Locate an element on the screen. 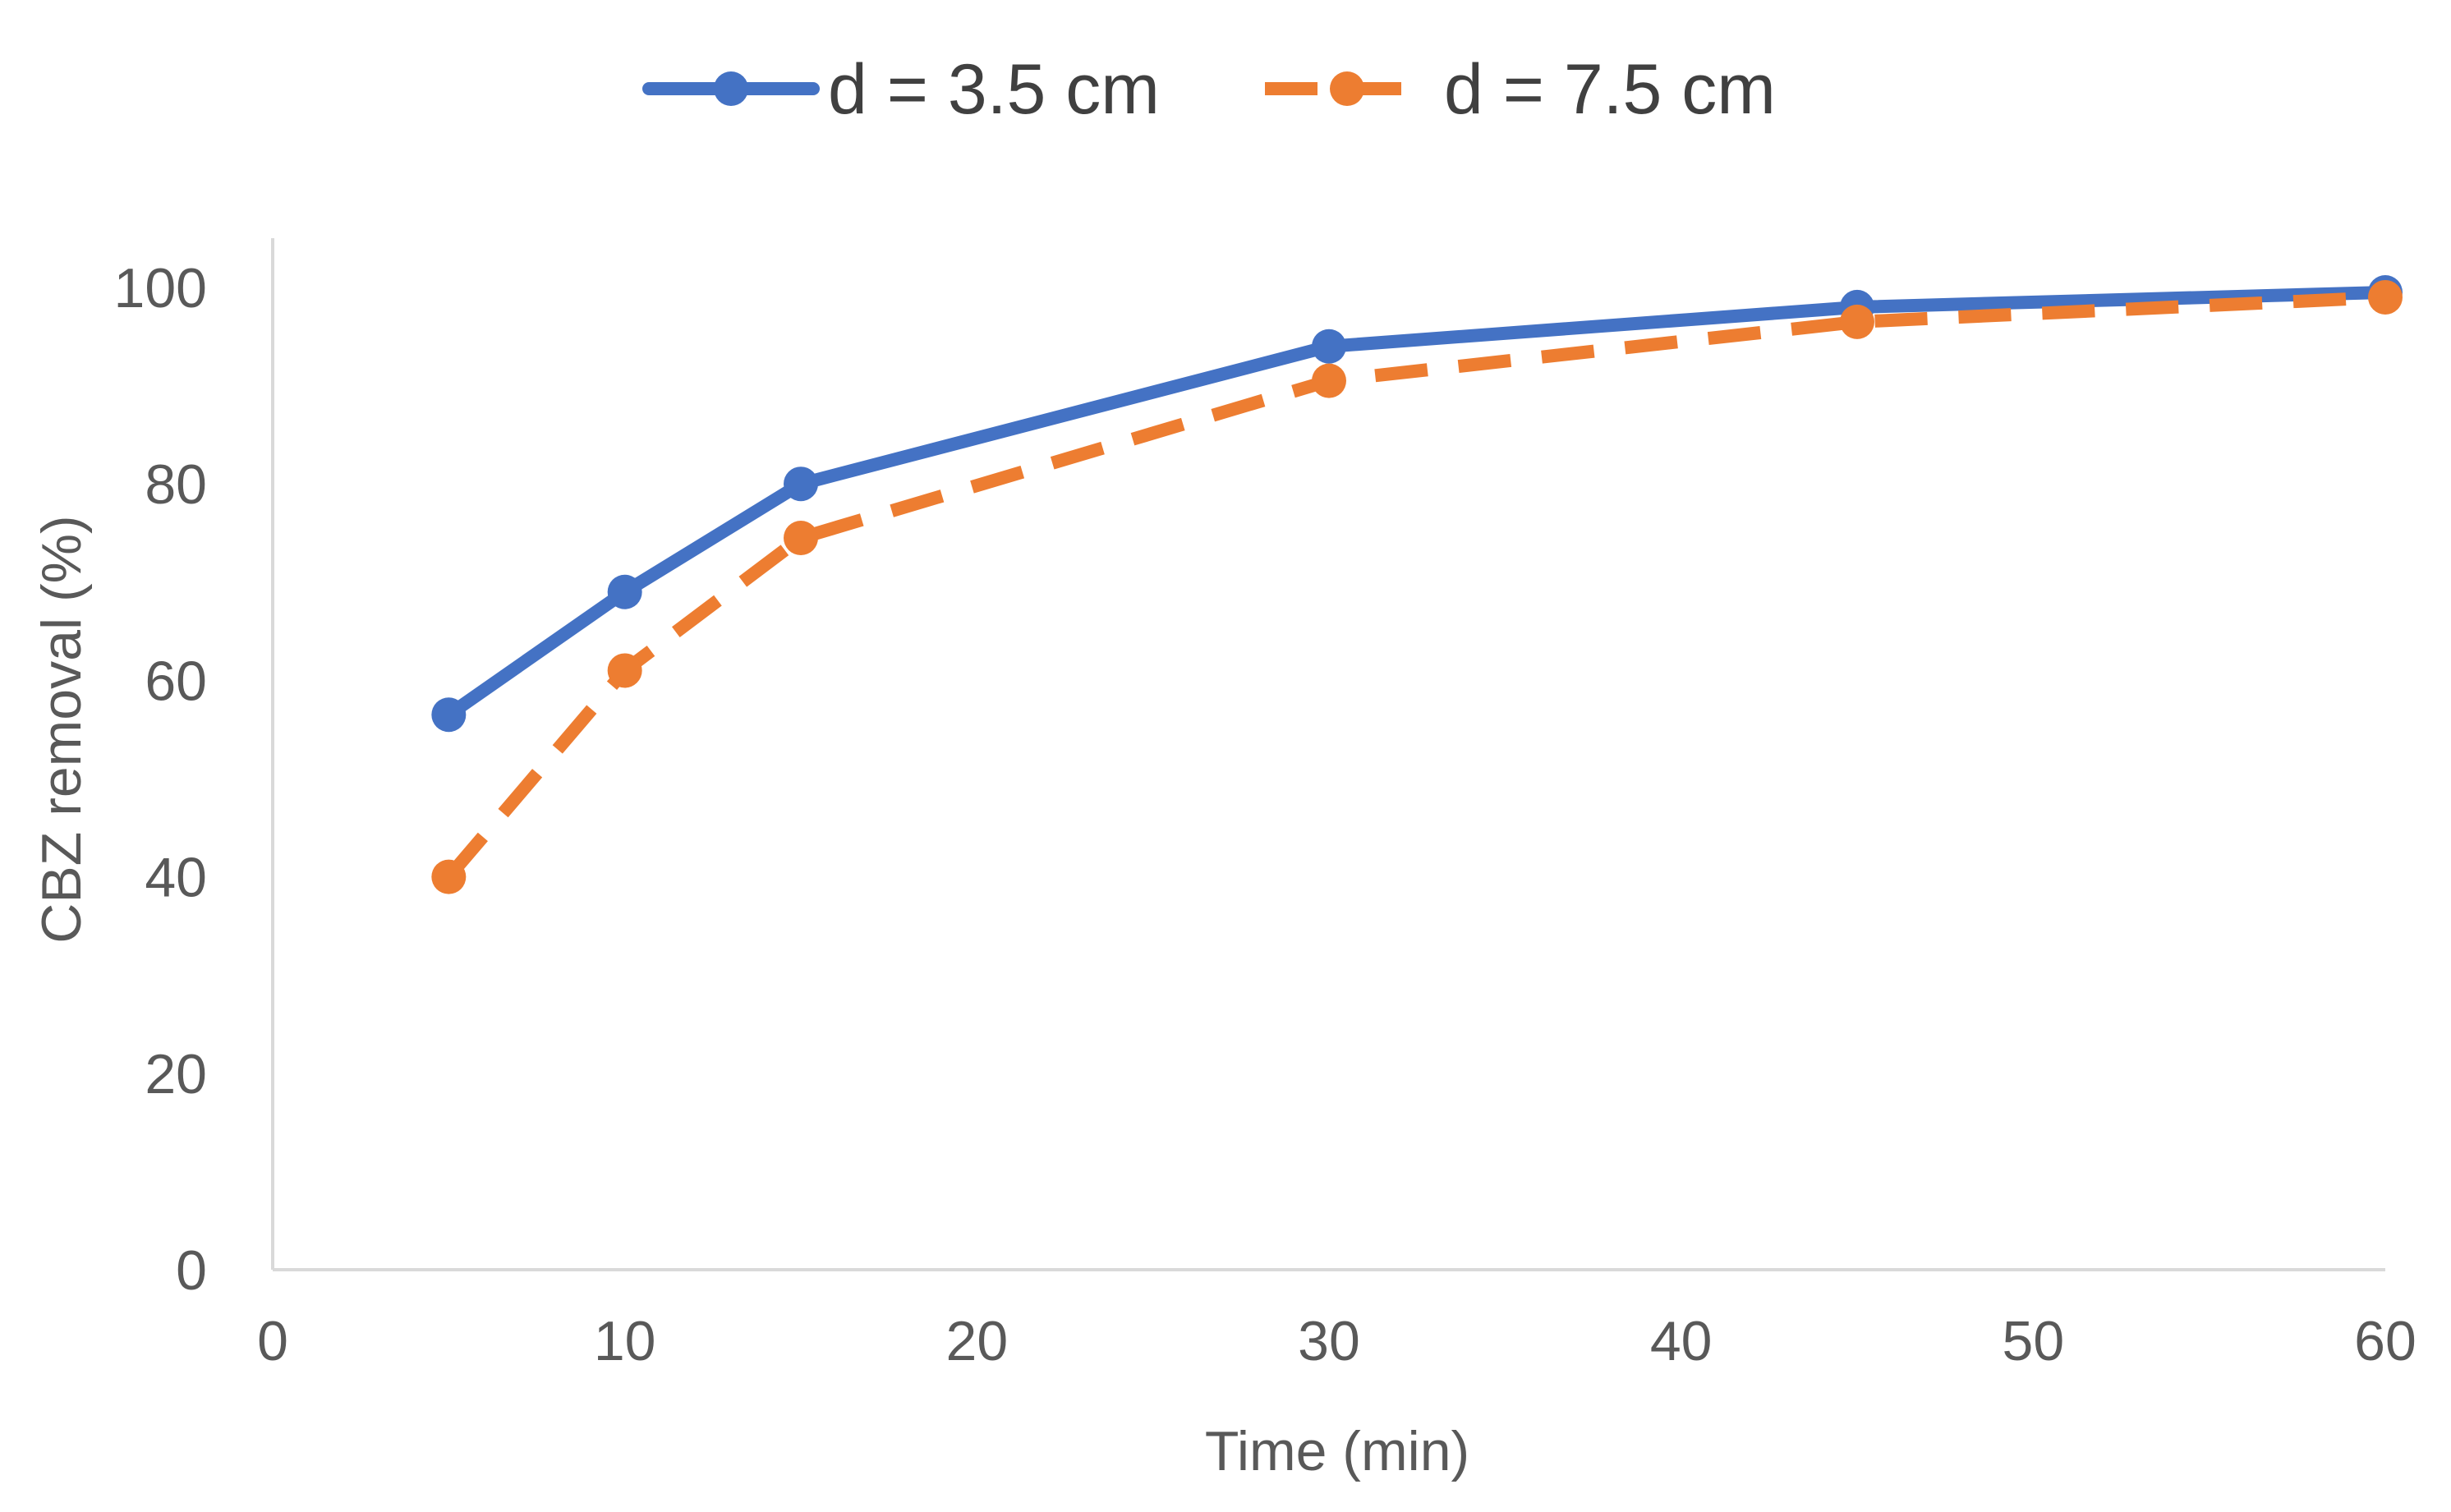 The image size is (2451, 1512). x-tick-label: 0 is located at coordinates (272, 1341).